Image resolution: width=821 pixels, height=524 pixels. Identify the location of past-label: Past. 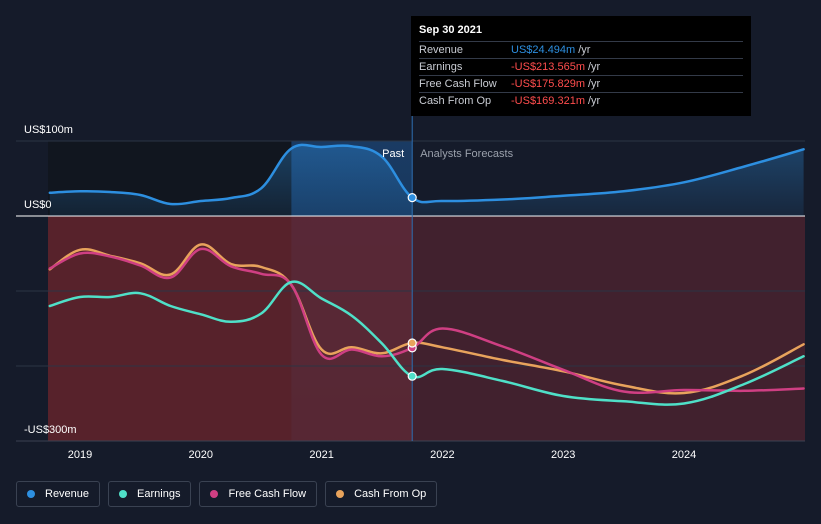
(393, 154).